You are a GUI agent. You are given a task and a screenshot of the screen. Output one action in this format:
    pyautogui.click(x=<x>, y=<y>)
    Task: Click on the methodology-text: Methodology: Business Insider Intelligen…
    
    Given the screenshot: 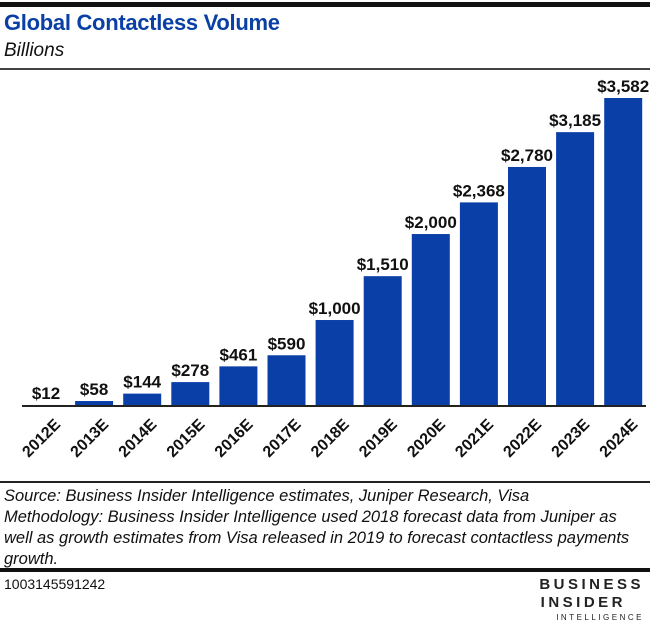 What is the action you would take?
    pyautogui.click(x=317, y=538)
    